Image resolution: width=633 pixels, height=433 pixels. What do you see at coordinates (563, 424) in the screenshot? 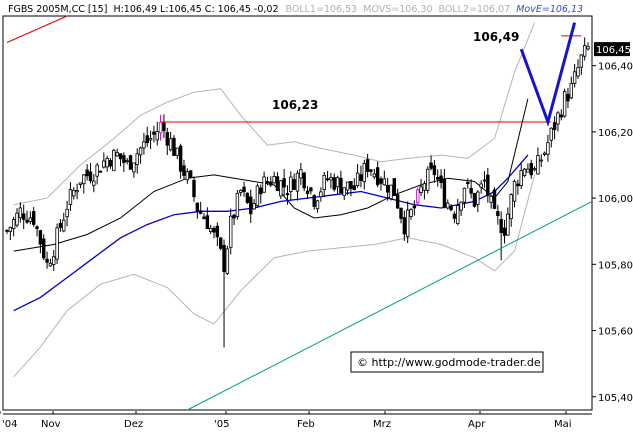
I see `x-tick-label: Mai` at bounding box center [563, 424].